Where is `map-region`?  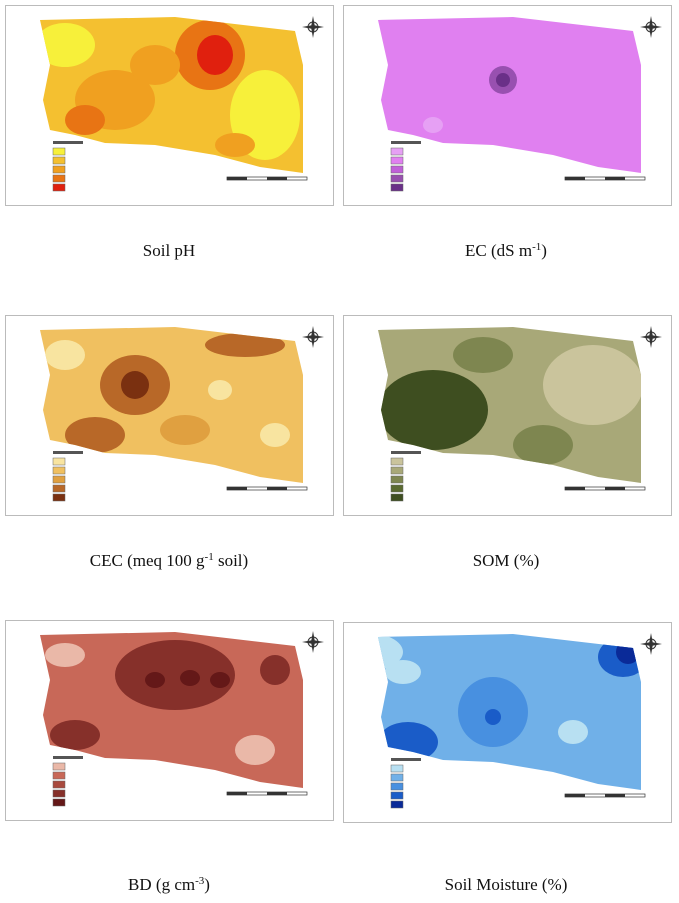 map-region is located at coordinates (509, 95).